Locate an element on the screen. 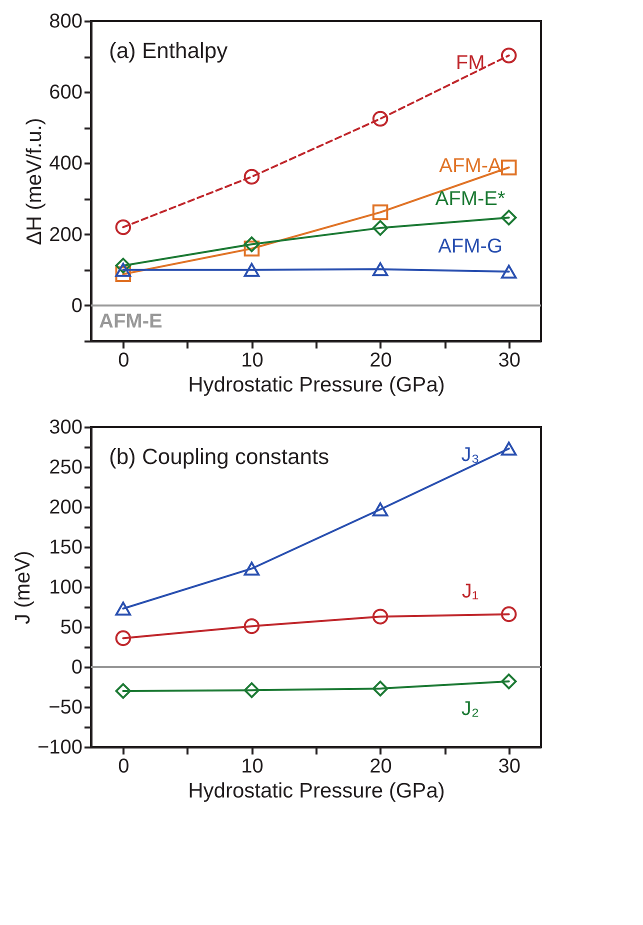 The width and height of the screenshot is (643, 925). y-axis-title: ΔH (meV/f.u.) is located at coordinates (34, 182).